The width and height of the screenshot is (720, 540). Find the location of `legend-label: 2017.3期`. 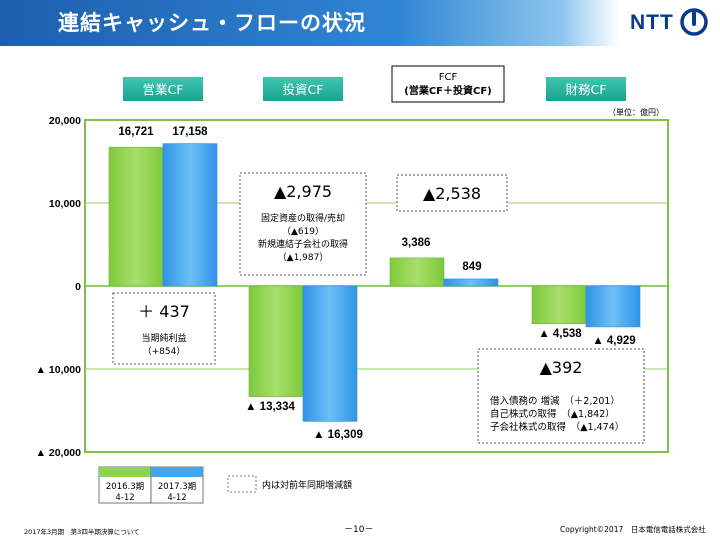

legend-label: 2017.3期 is located at coordinates (177, 487).